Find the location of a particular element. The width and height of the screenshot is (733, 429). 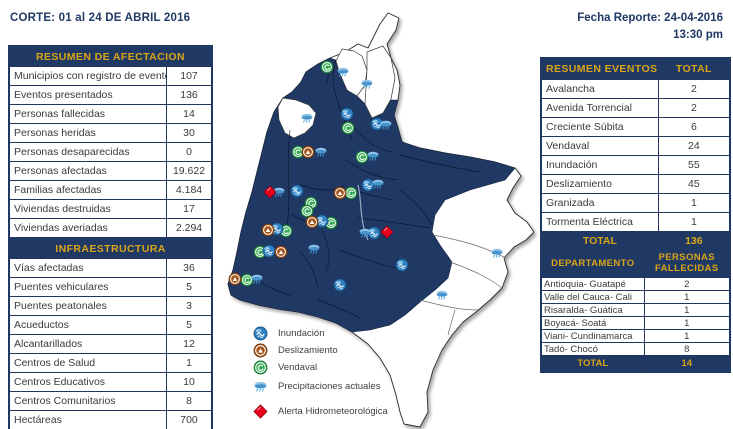

legend-label: Inundación is located at coordinates (301, 333).